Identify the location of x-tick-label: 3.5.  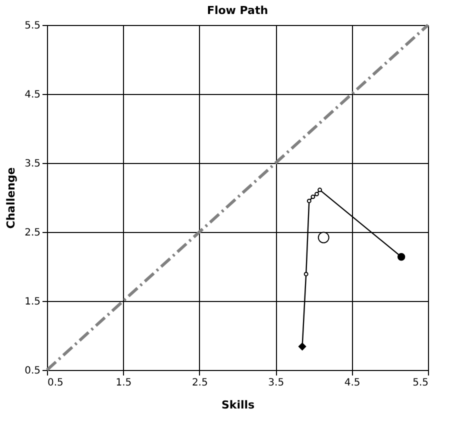
(276, 383).